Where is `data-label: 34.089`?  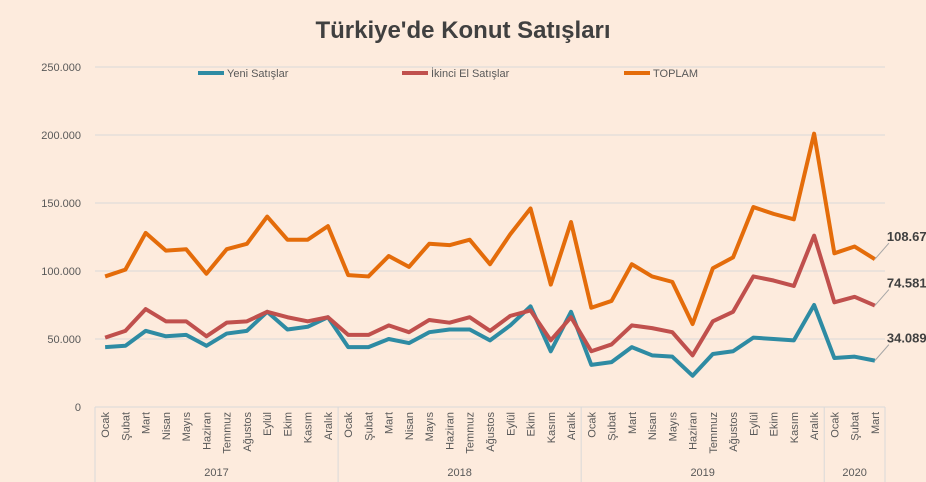
data-label: 34.089 is located at coordinates (906, 338).